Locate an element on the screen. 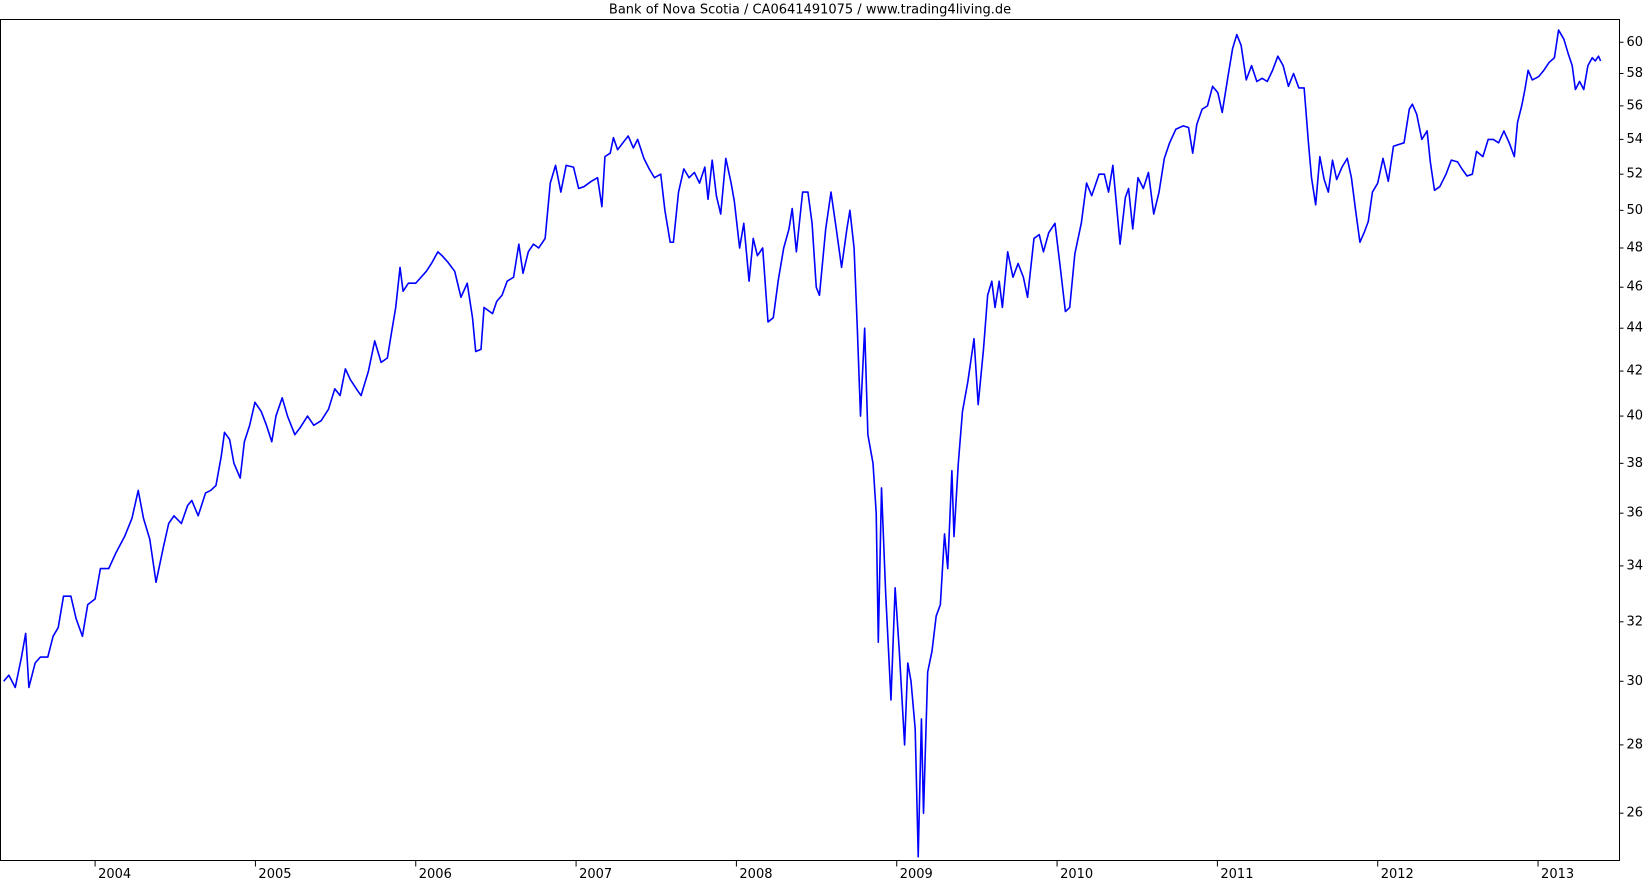  x-tick-label: 2007 is located at coordinates (595, 874).